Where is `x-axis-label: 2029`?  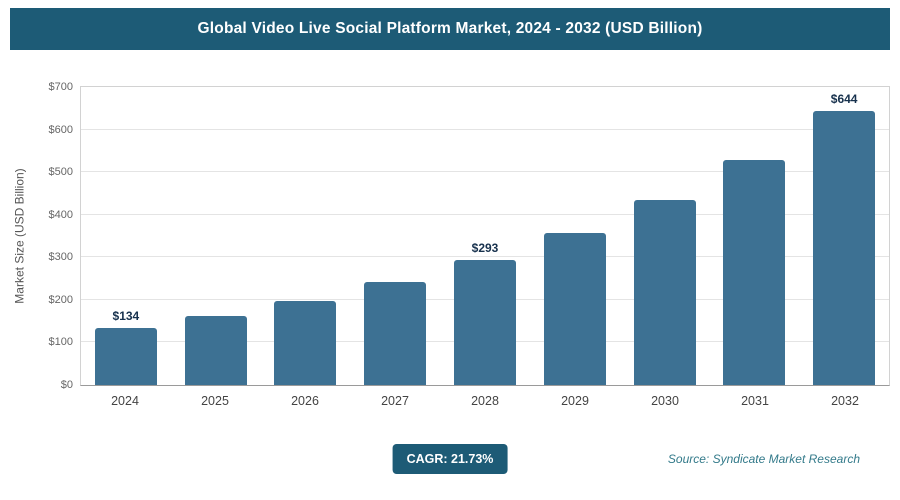
x-axis-label: 2029 is located at coordinates (575, 401).